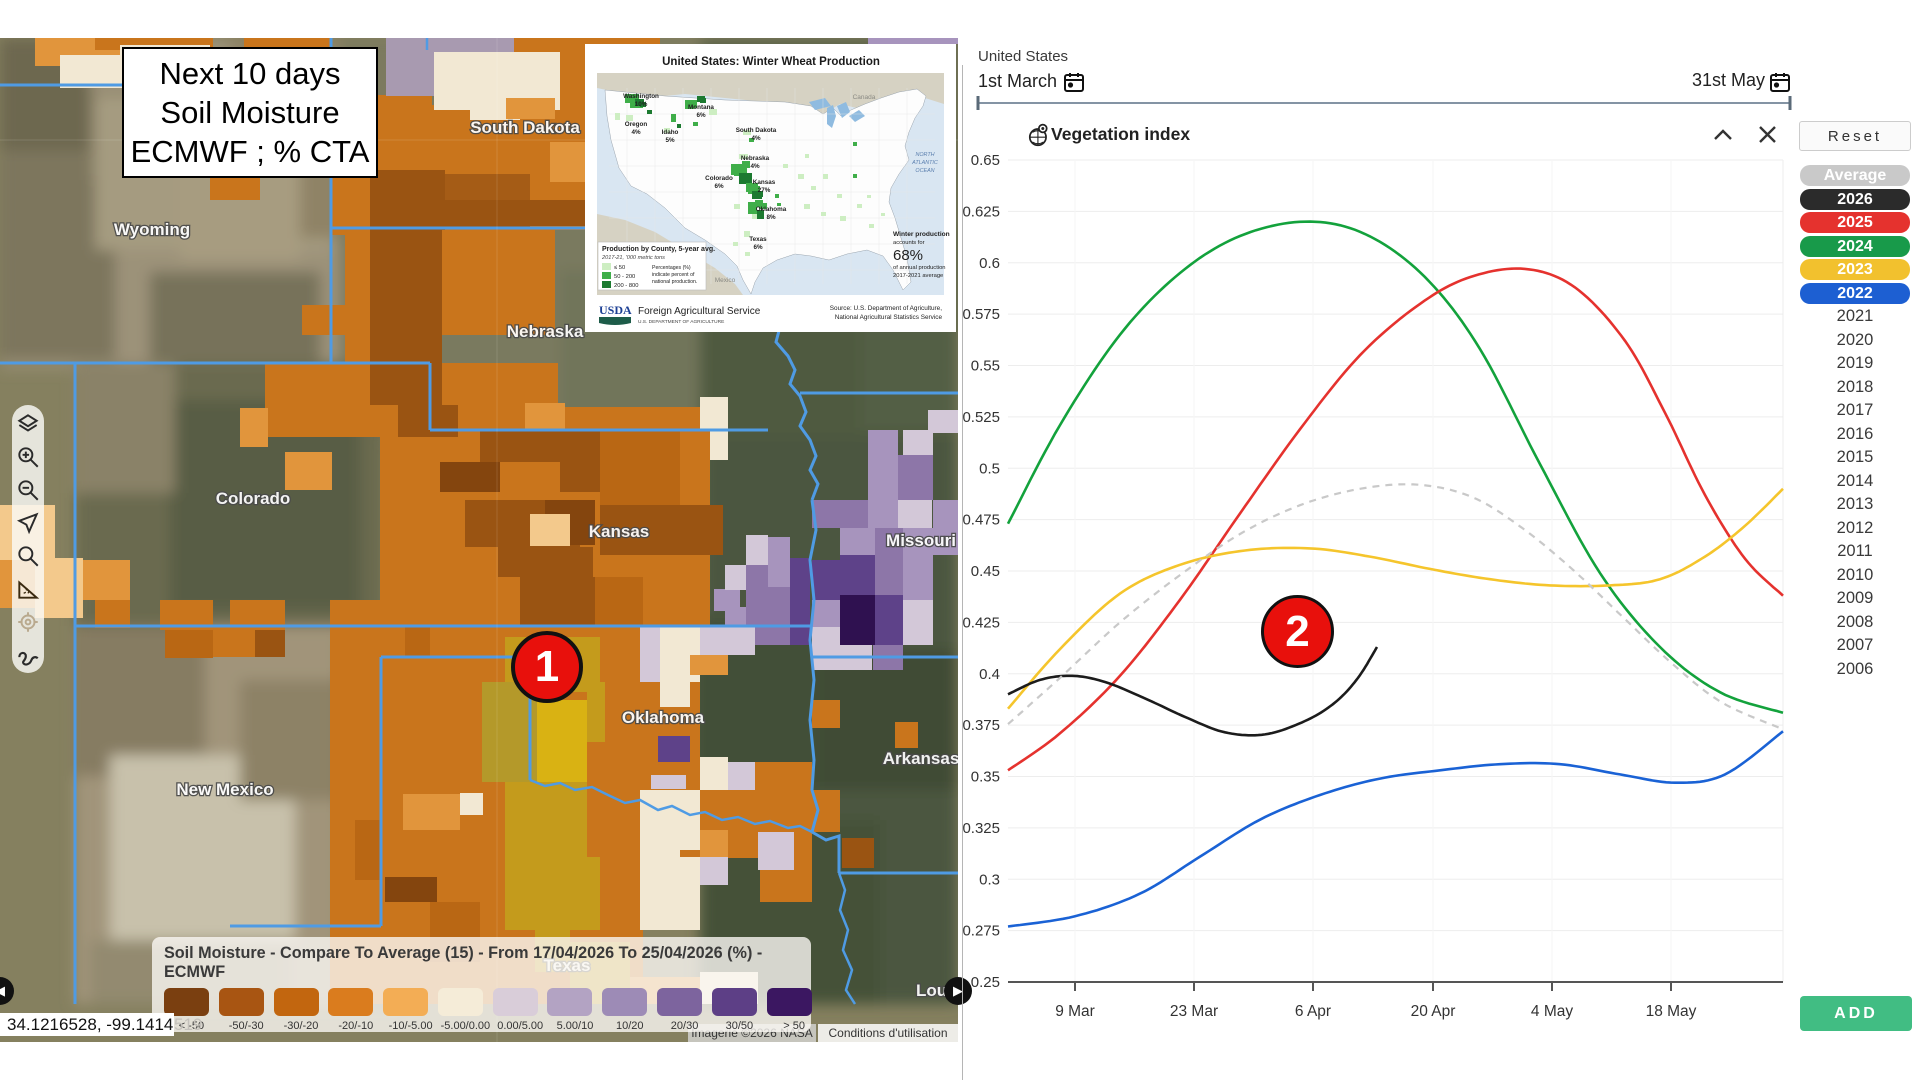 The height and width of the screenshot is (1080, 1920). What do you see at coordinates (919, 268) in the screenshot?
I see `svg-text: of annual production` at bounding box center [919, 268].